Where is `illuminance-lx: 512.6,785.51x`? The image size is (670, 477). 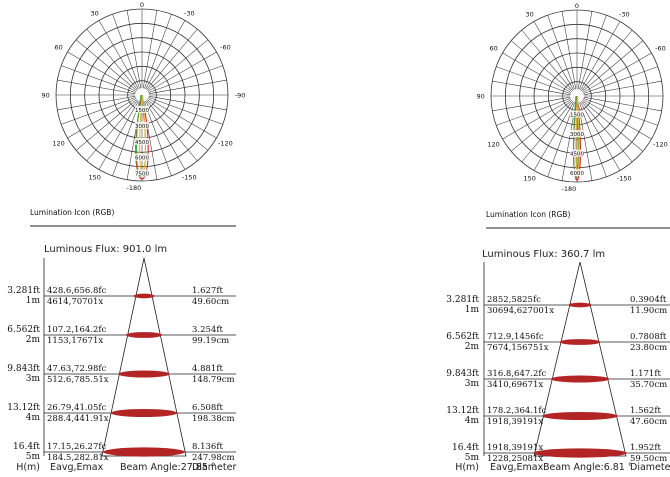
illuminance-lx: 512.6,785.51x is located at coordinates (78, 380).